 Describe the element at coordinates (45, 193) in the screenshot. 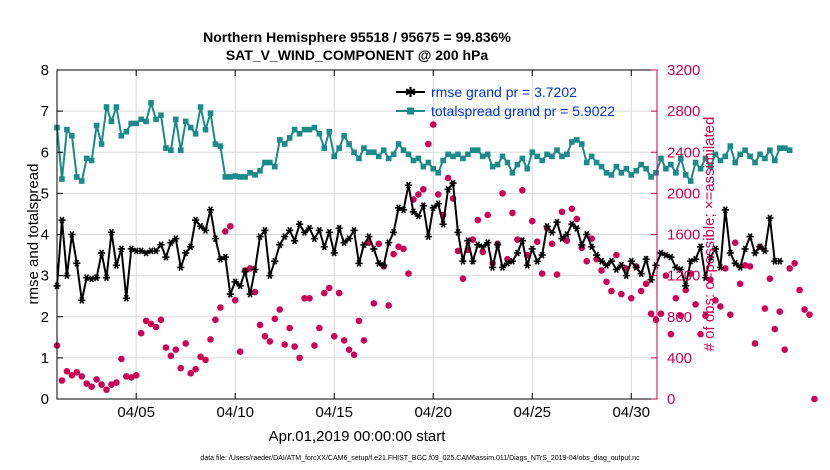

I see `y-left-tick-label: 5` at that location.